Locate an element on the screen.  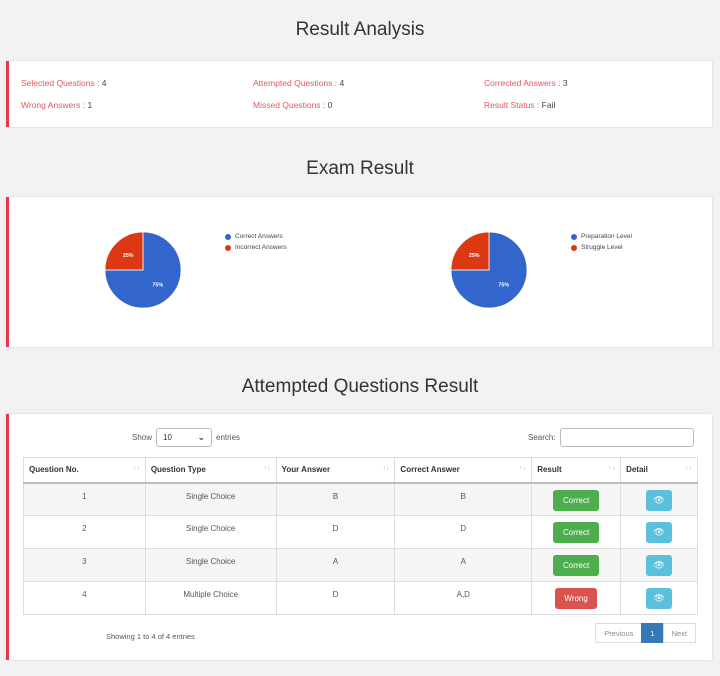
legend-item-incorrect-answers: Incorrect Answers is located at coordinates (256, 247).